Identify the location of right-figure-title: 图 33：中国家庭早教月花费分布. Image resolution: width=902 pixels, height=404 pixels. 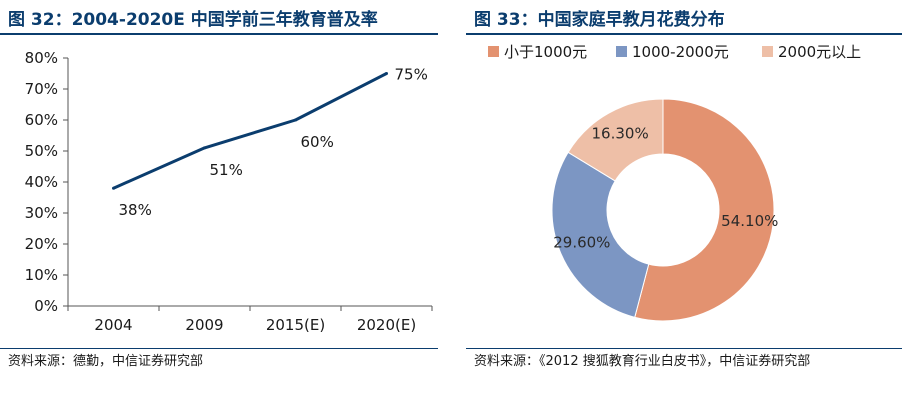
(599, 20).